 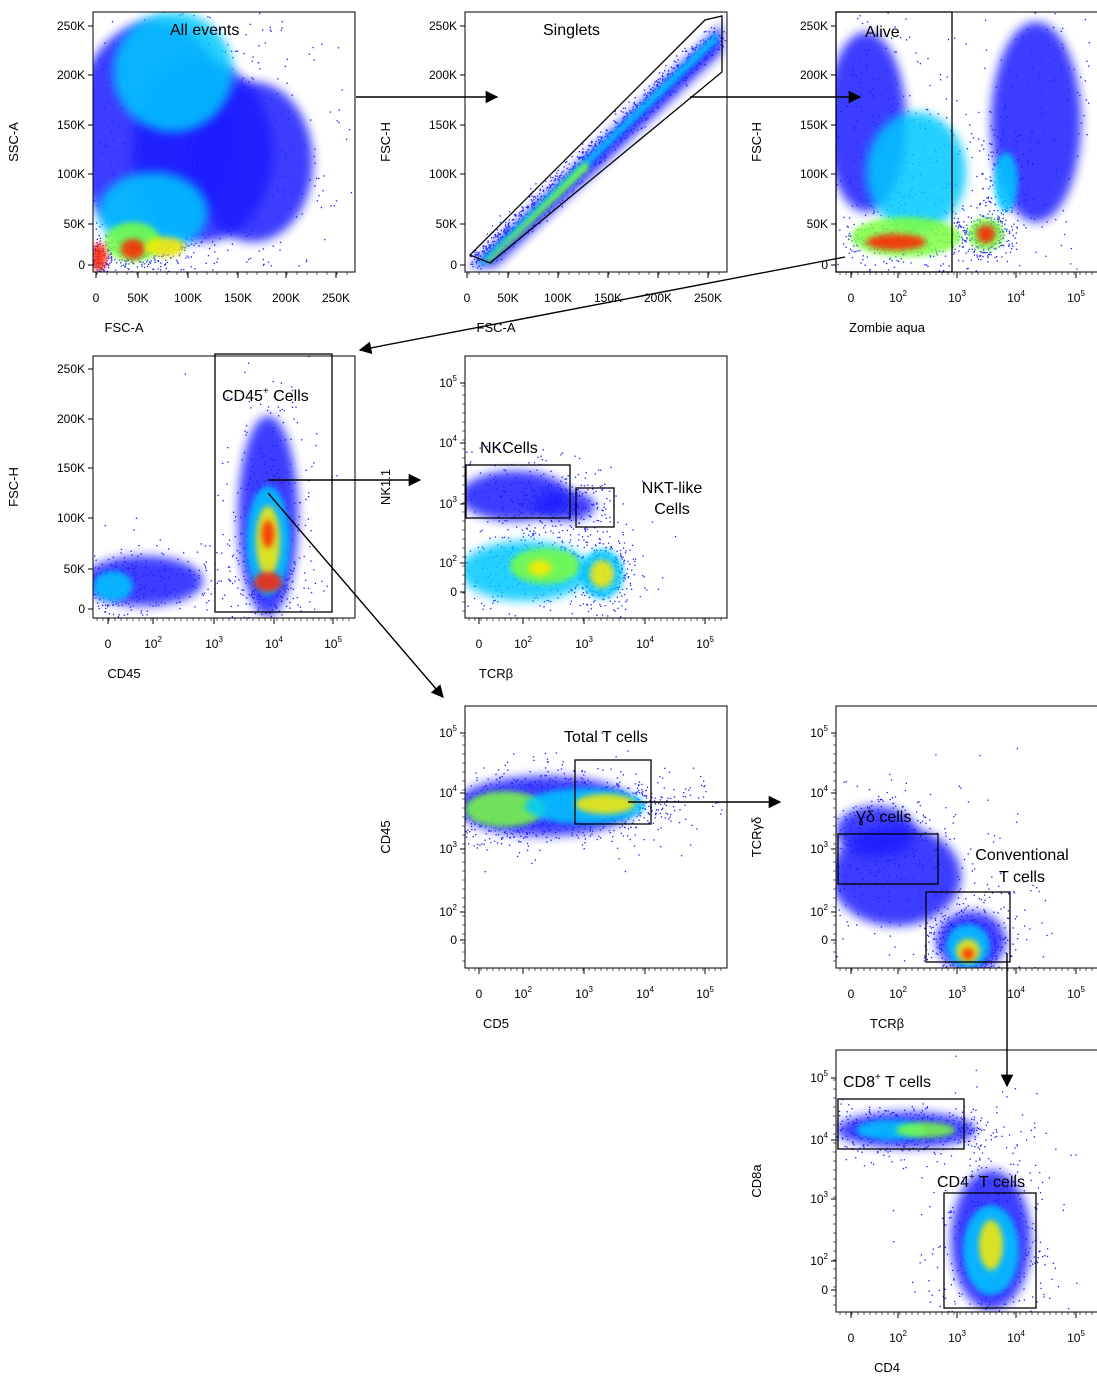 What do you see at coordinates (224, 142) in the screenshot?
I see `plot-frame` at bounding box center [224, 142].